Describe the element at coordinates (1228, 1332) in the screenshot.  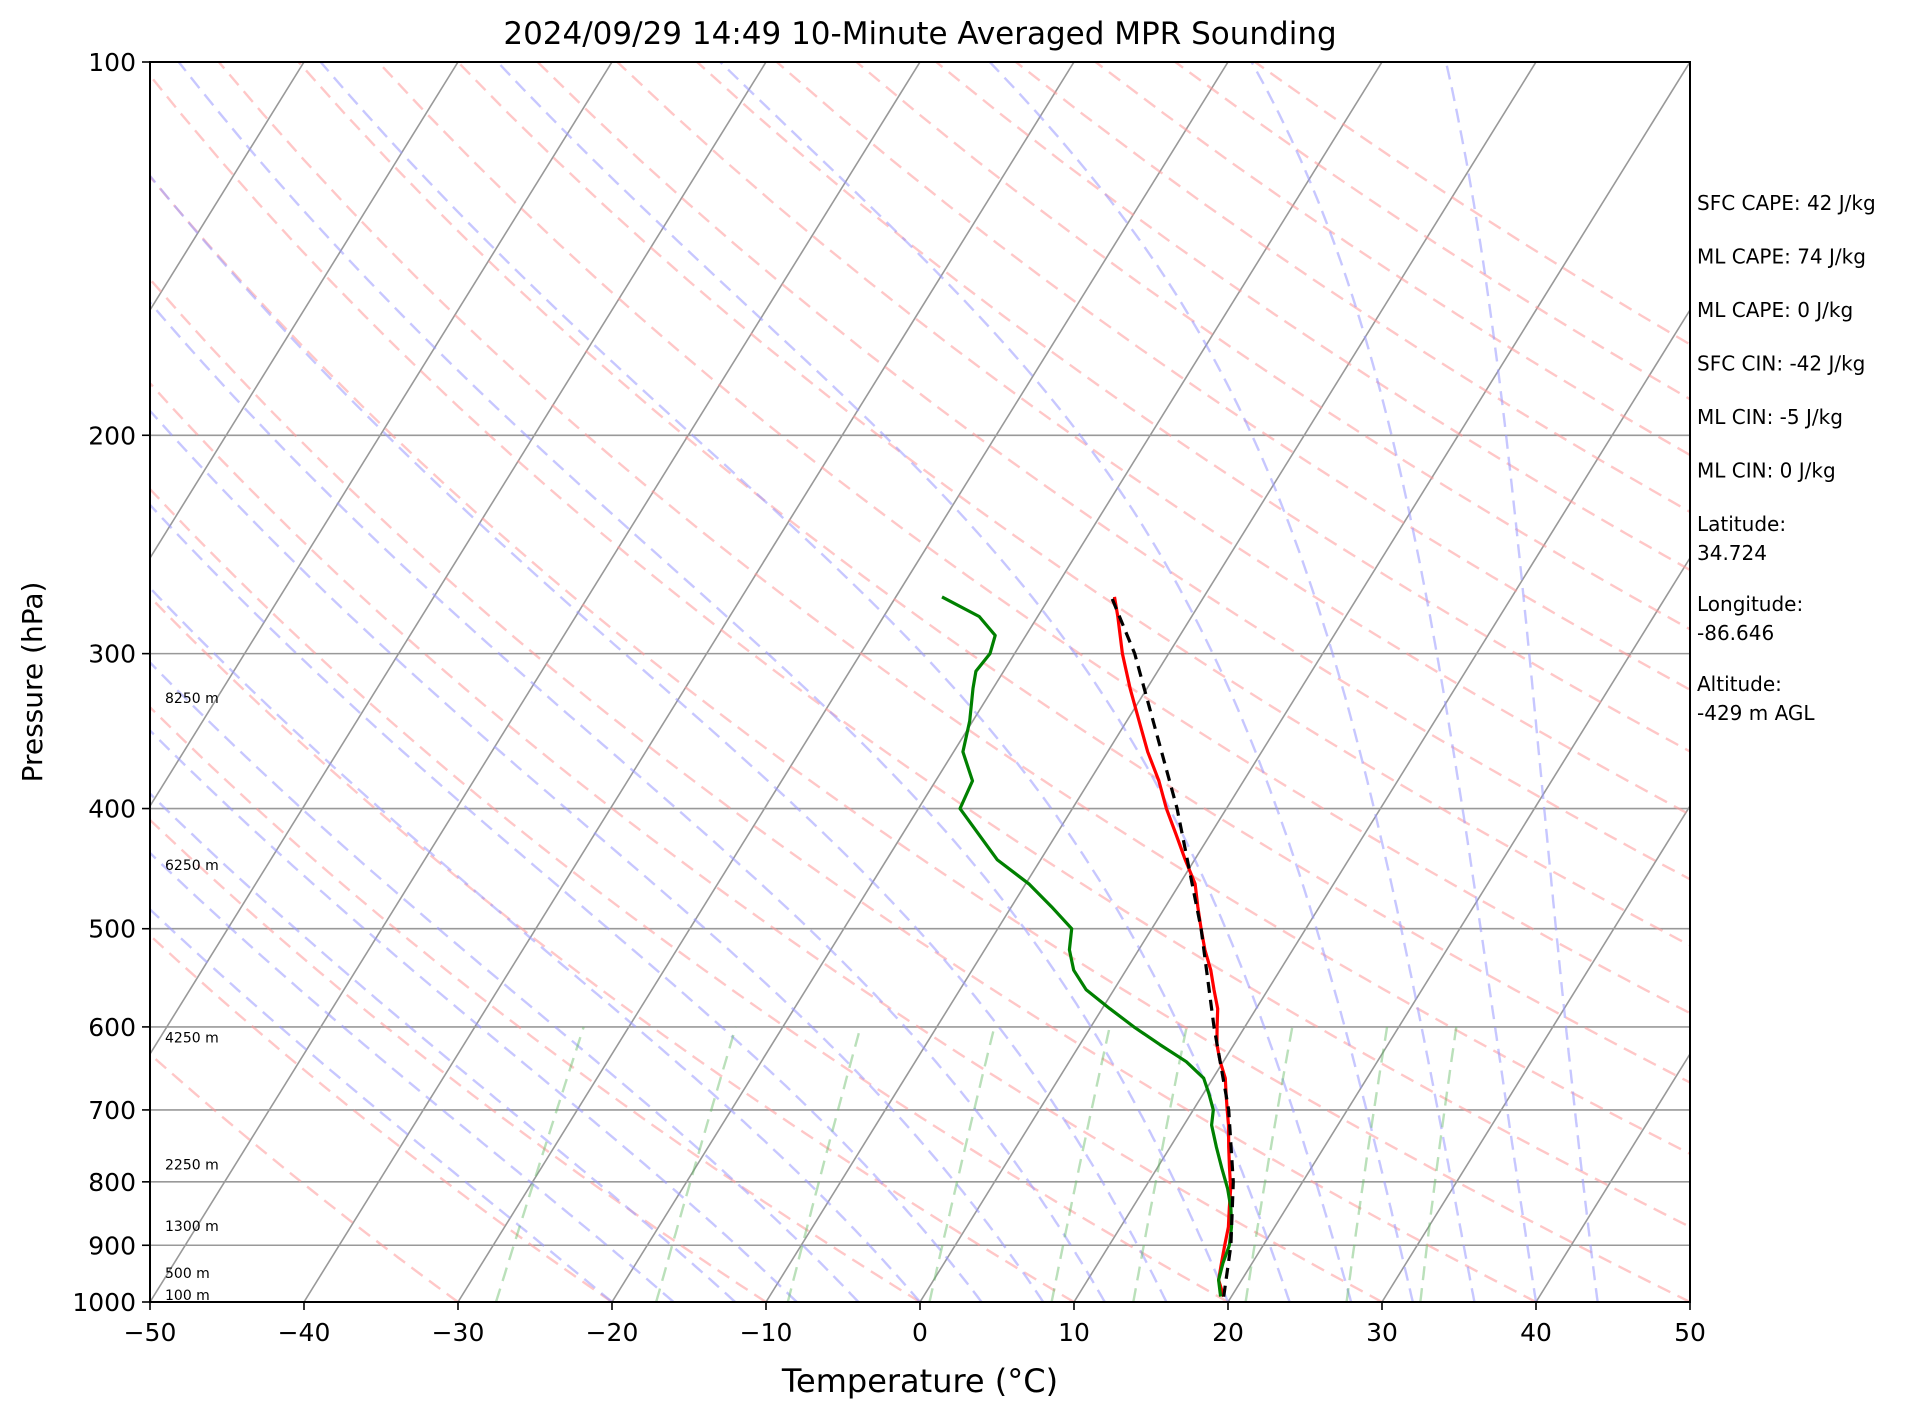
I see `x-tick-label: 20` at that location.